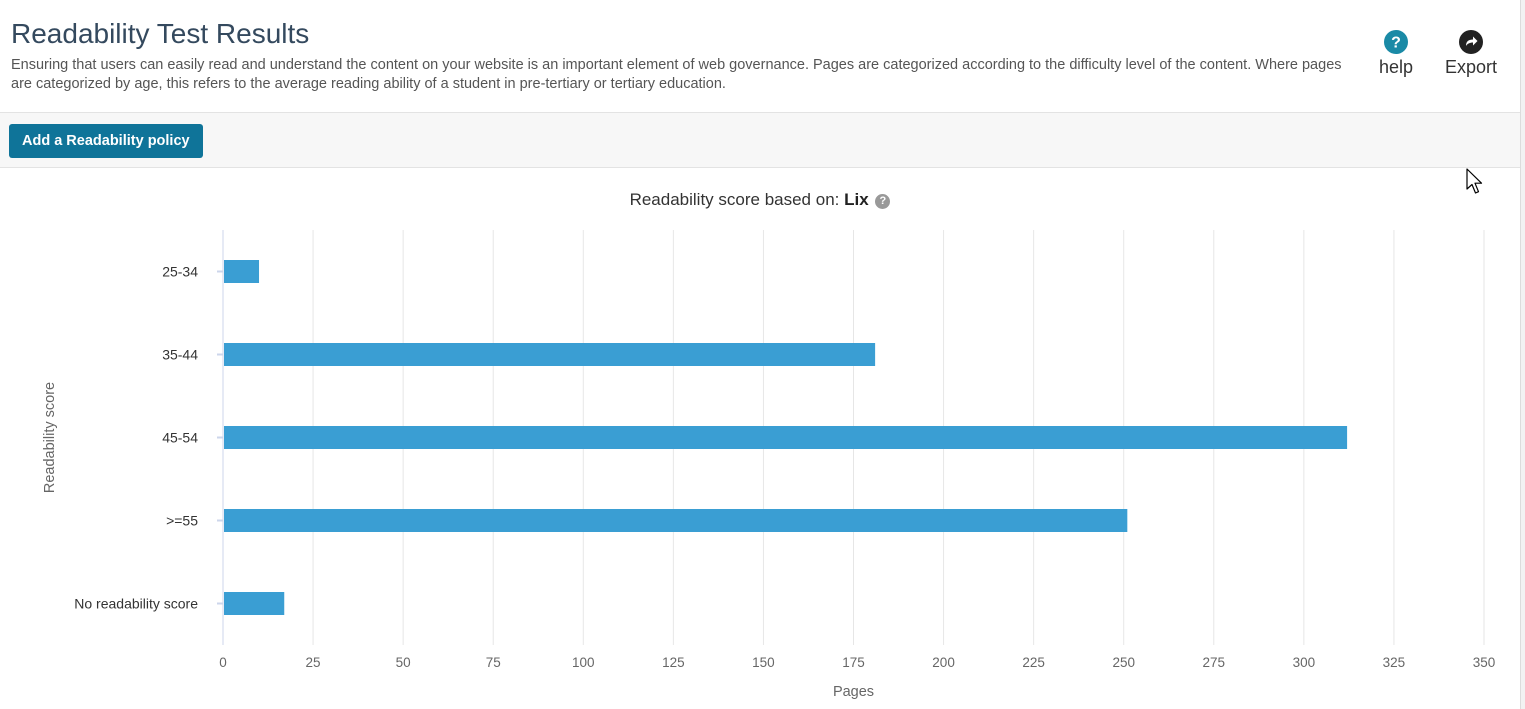 This screenshot has width=1525, height=709. Describe the element at coordinates (136, 604) in the screenshot. I see `y-tick-label: No readability score` at that location.